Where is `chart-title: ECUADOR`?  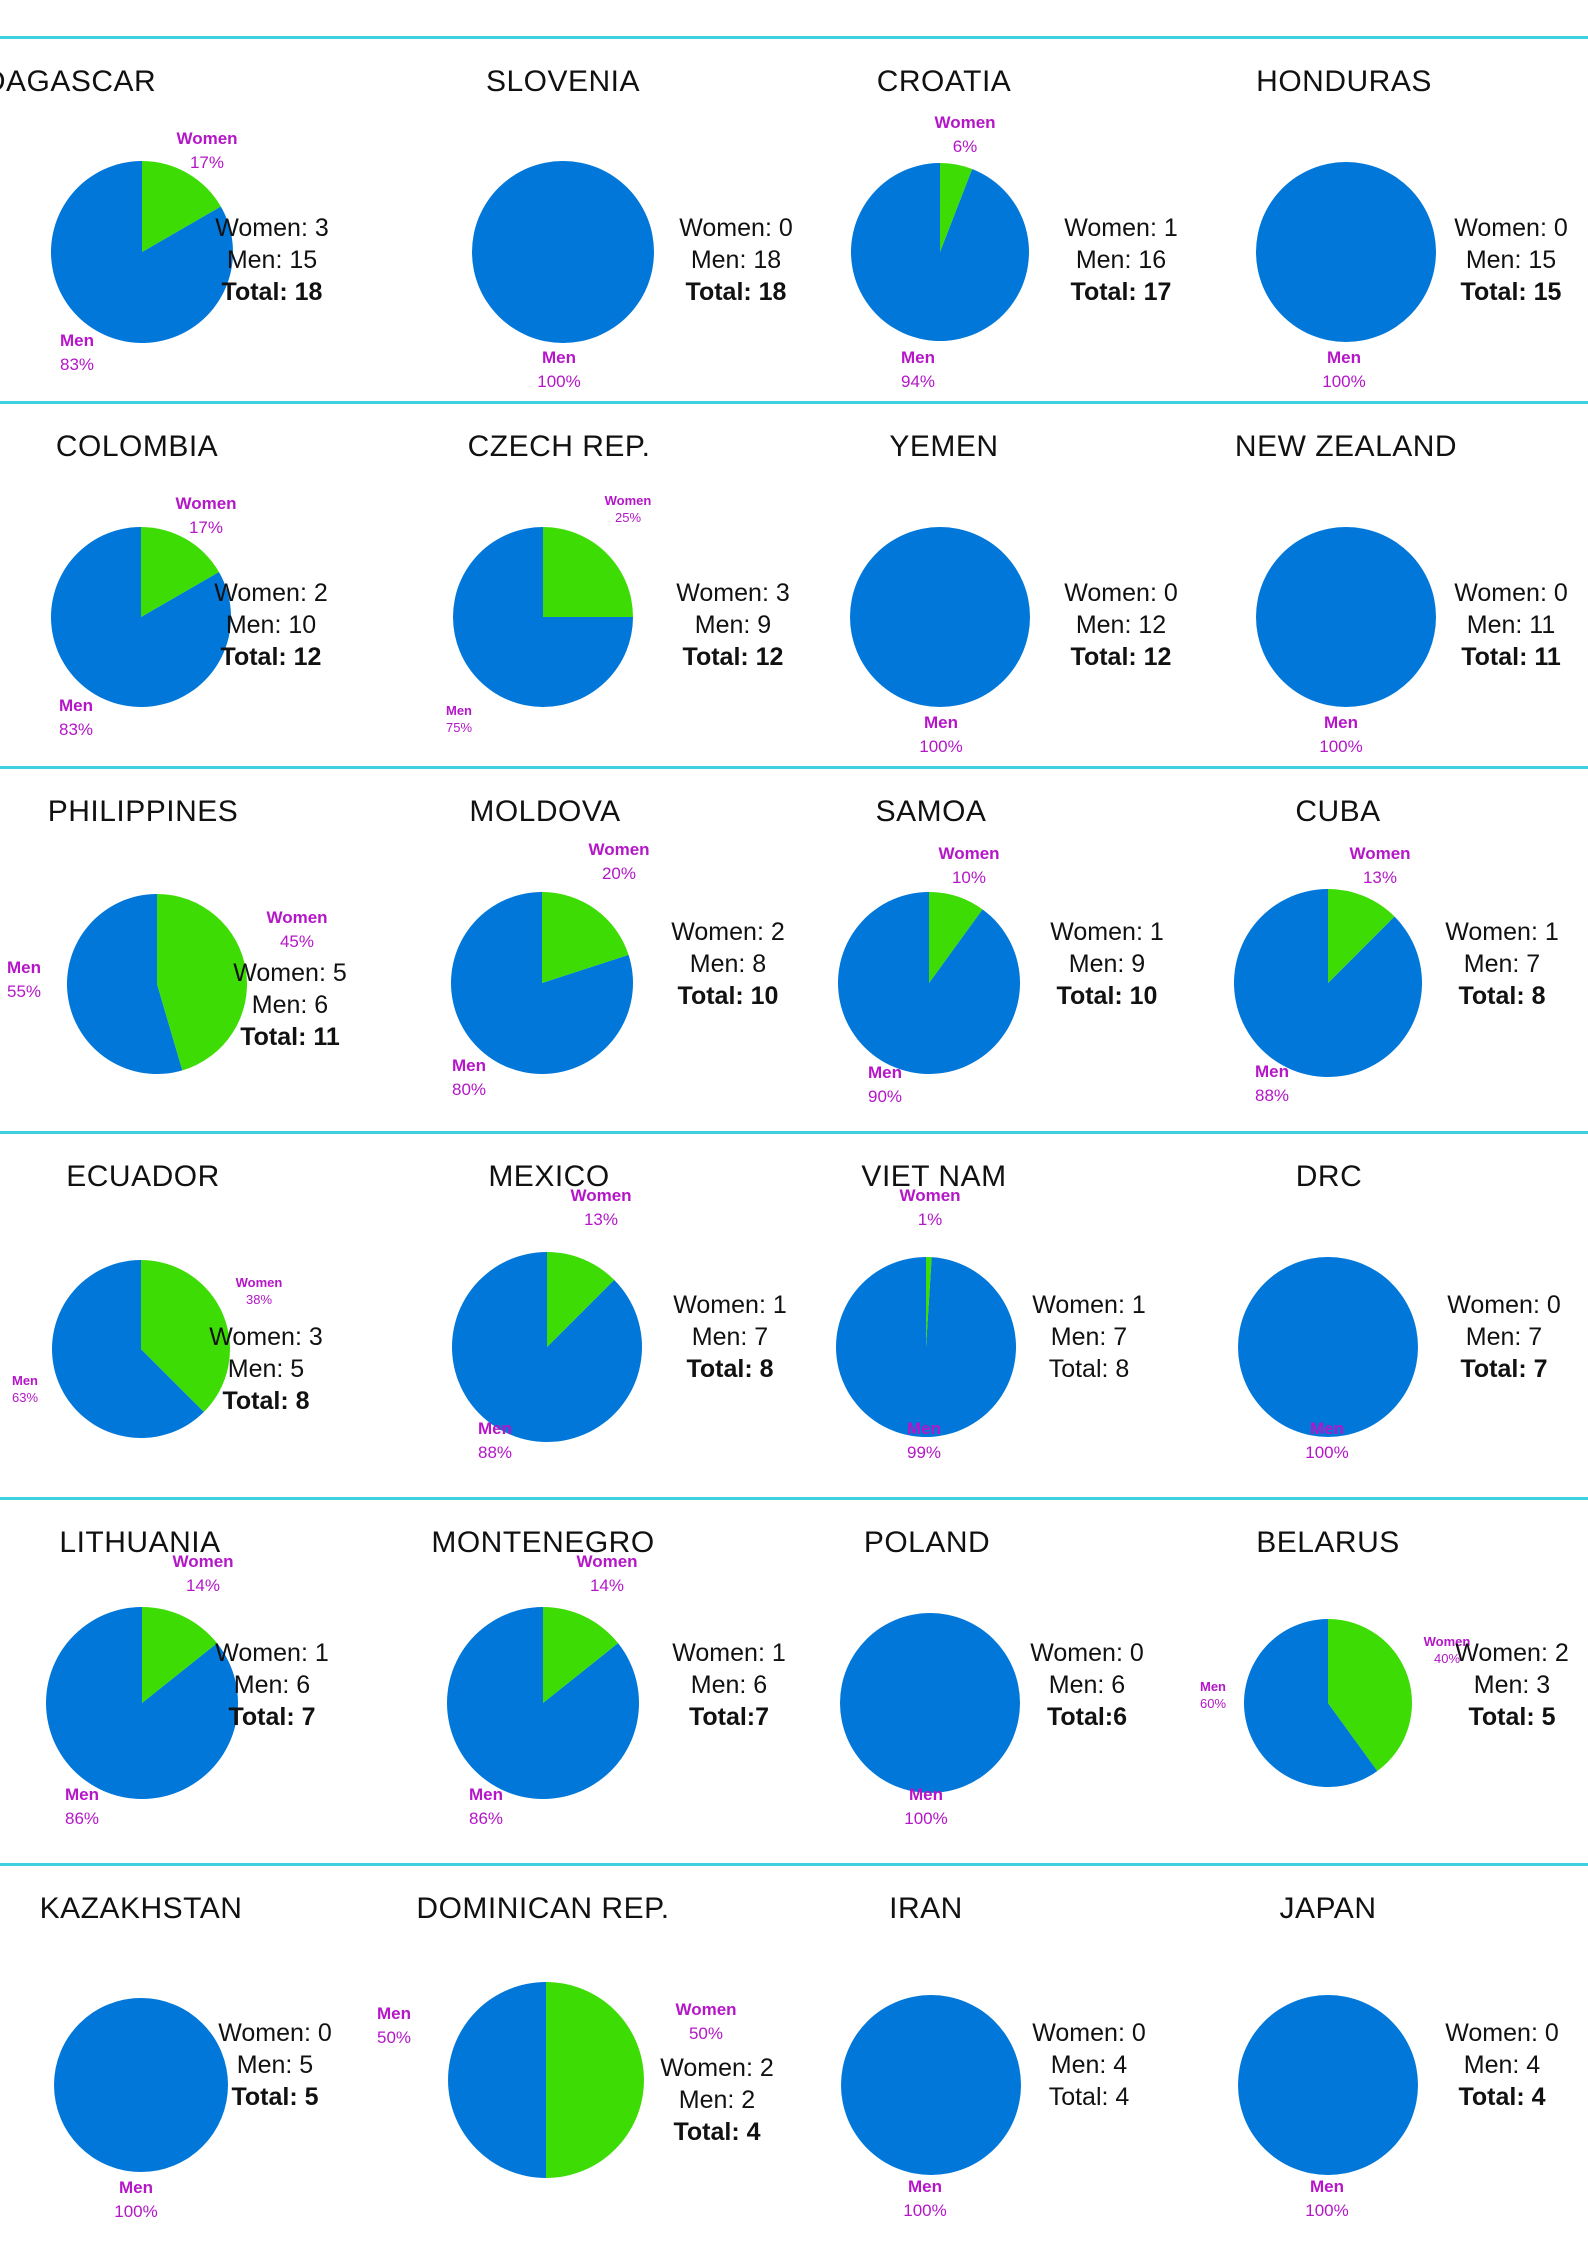
chart-title: ECUADOR is located at coordinates (143, 1176).